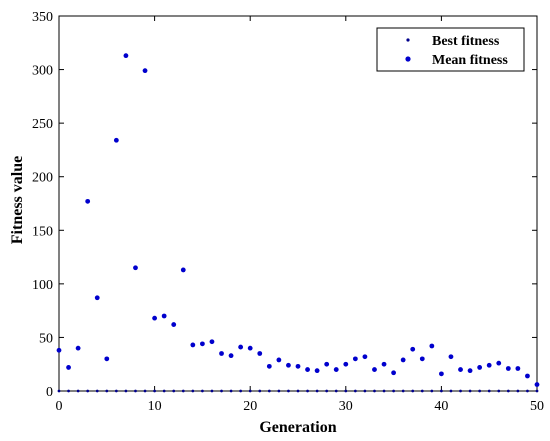  What do you see at coordinates (441, 406) in the screenshot?
I see `x-tick-label: 40` at bounding box center [441, 406].